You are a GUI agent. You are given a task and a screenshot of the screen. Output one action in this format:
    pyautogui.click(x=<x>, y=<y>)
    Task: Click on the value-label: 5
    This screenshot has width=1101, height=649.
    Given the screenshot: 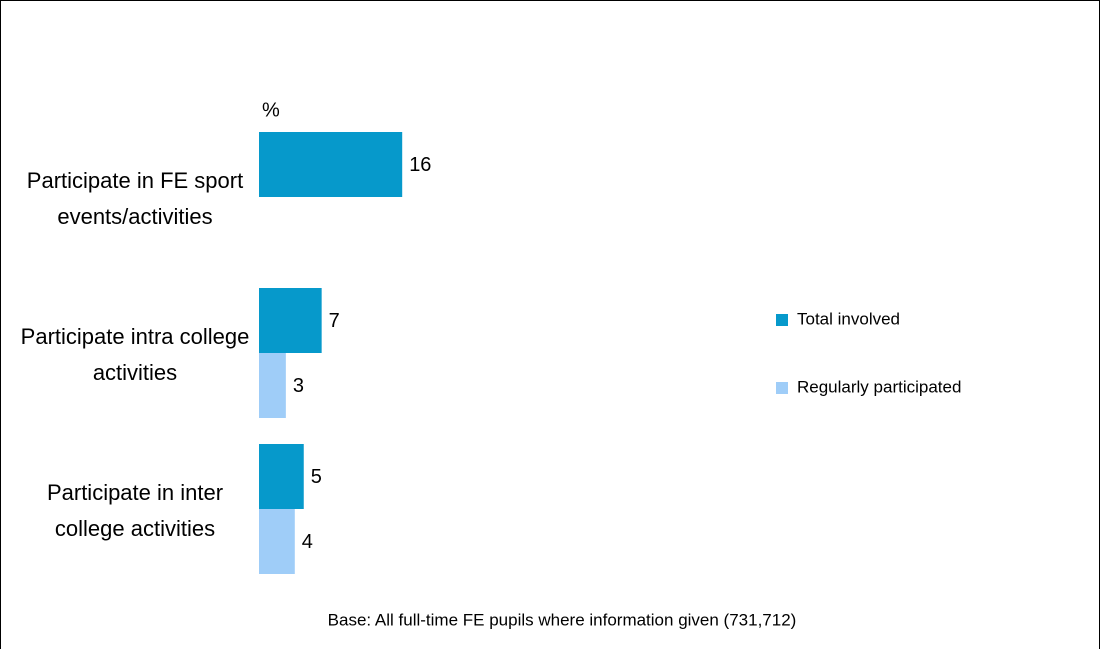 What is the action you would take?
    pyautogui.click(x=316, y=477)
    